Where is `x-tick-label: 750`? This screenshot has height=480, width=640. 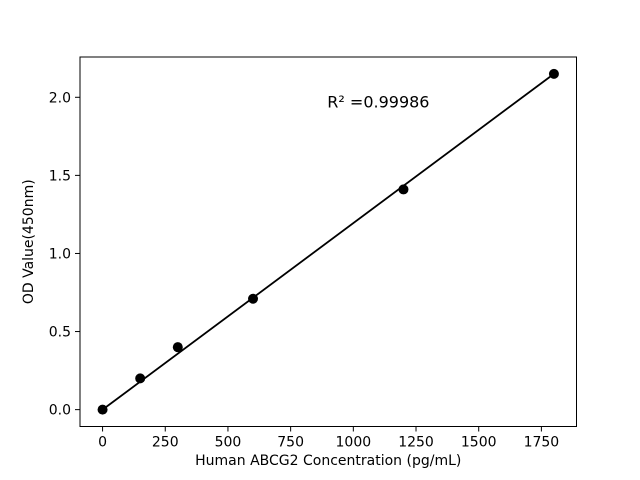 x-tick-label: 750 is located at coordinates (290, 443).